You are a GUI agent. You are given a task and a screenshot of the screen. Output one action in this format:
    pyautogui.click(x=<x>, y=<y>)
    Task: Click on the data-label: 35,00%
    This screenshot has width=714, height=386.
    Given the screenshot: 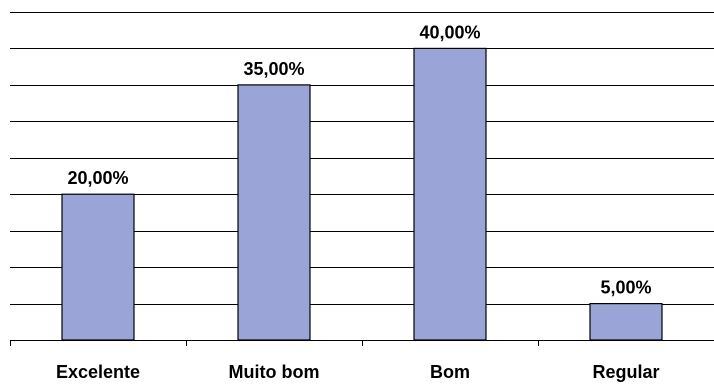 What is the action you would take?
    pyautogui.click(x=273, y=69)
    